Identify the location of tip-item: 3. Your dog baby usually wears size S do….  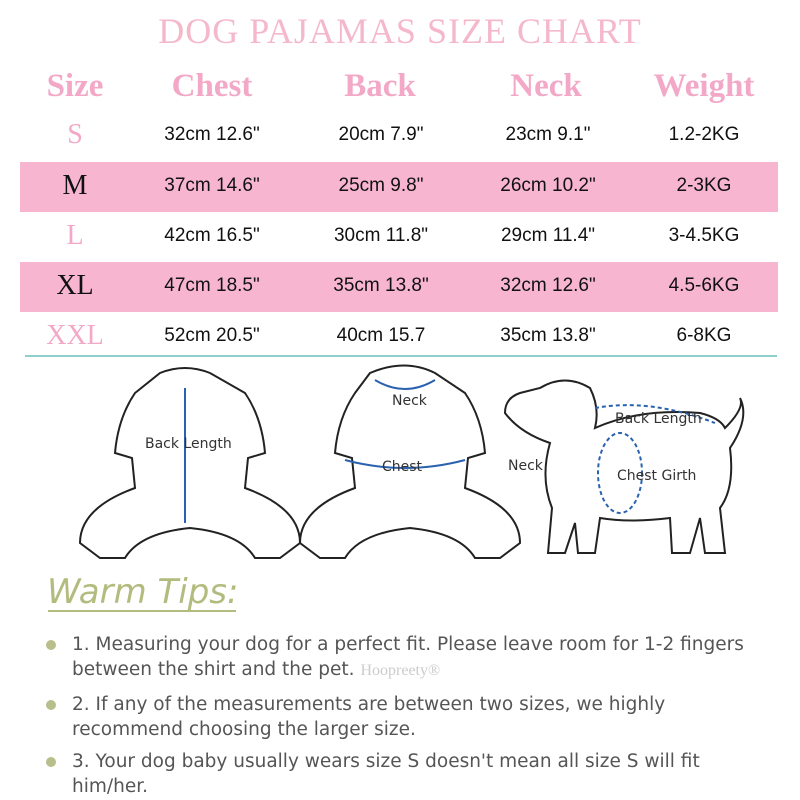
(406, 774).